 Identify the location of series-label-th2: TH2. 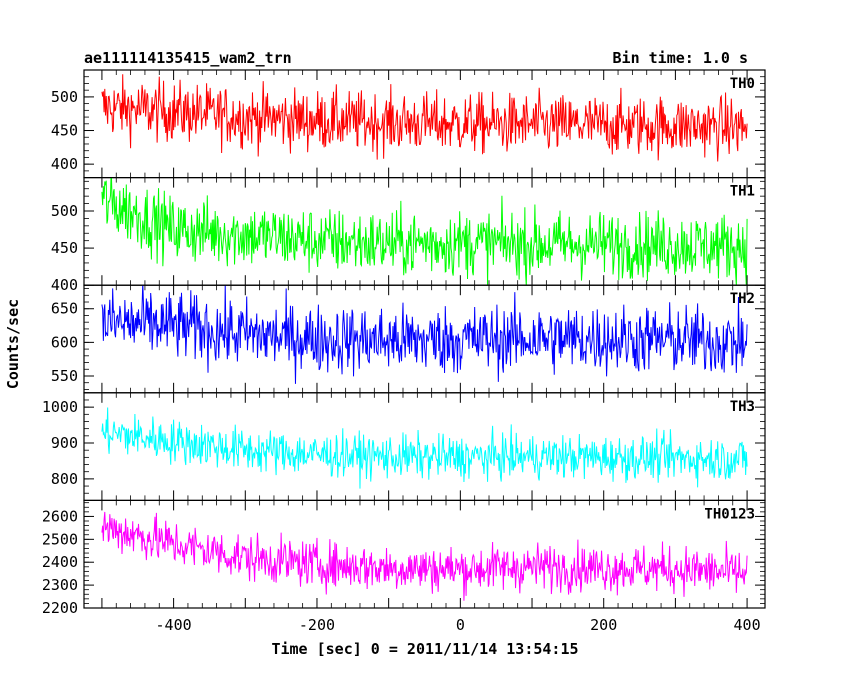
(742, 299).